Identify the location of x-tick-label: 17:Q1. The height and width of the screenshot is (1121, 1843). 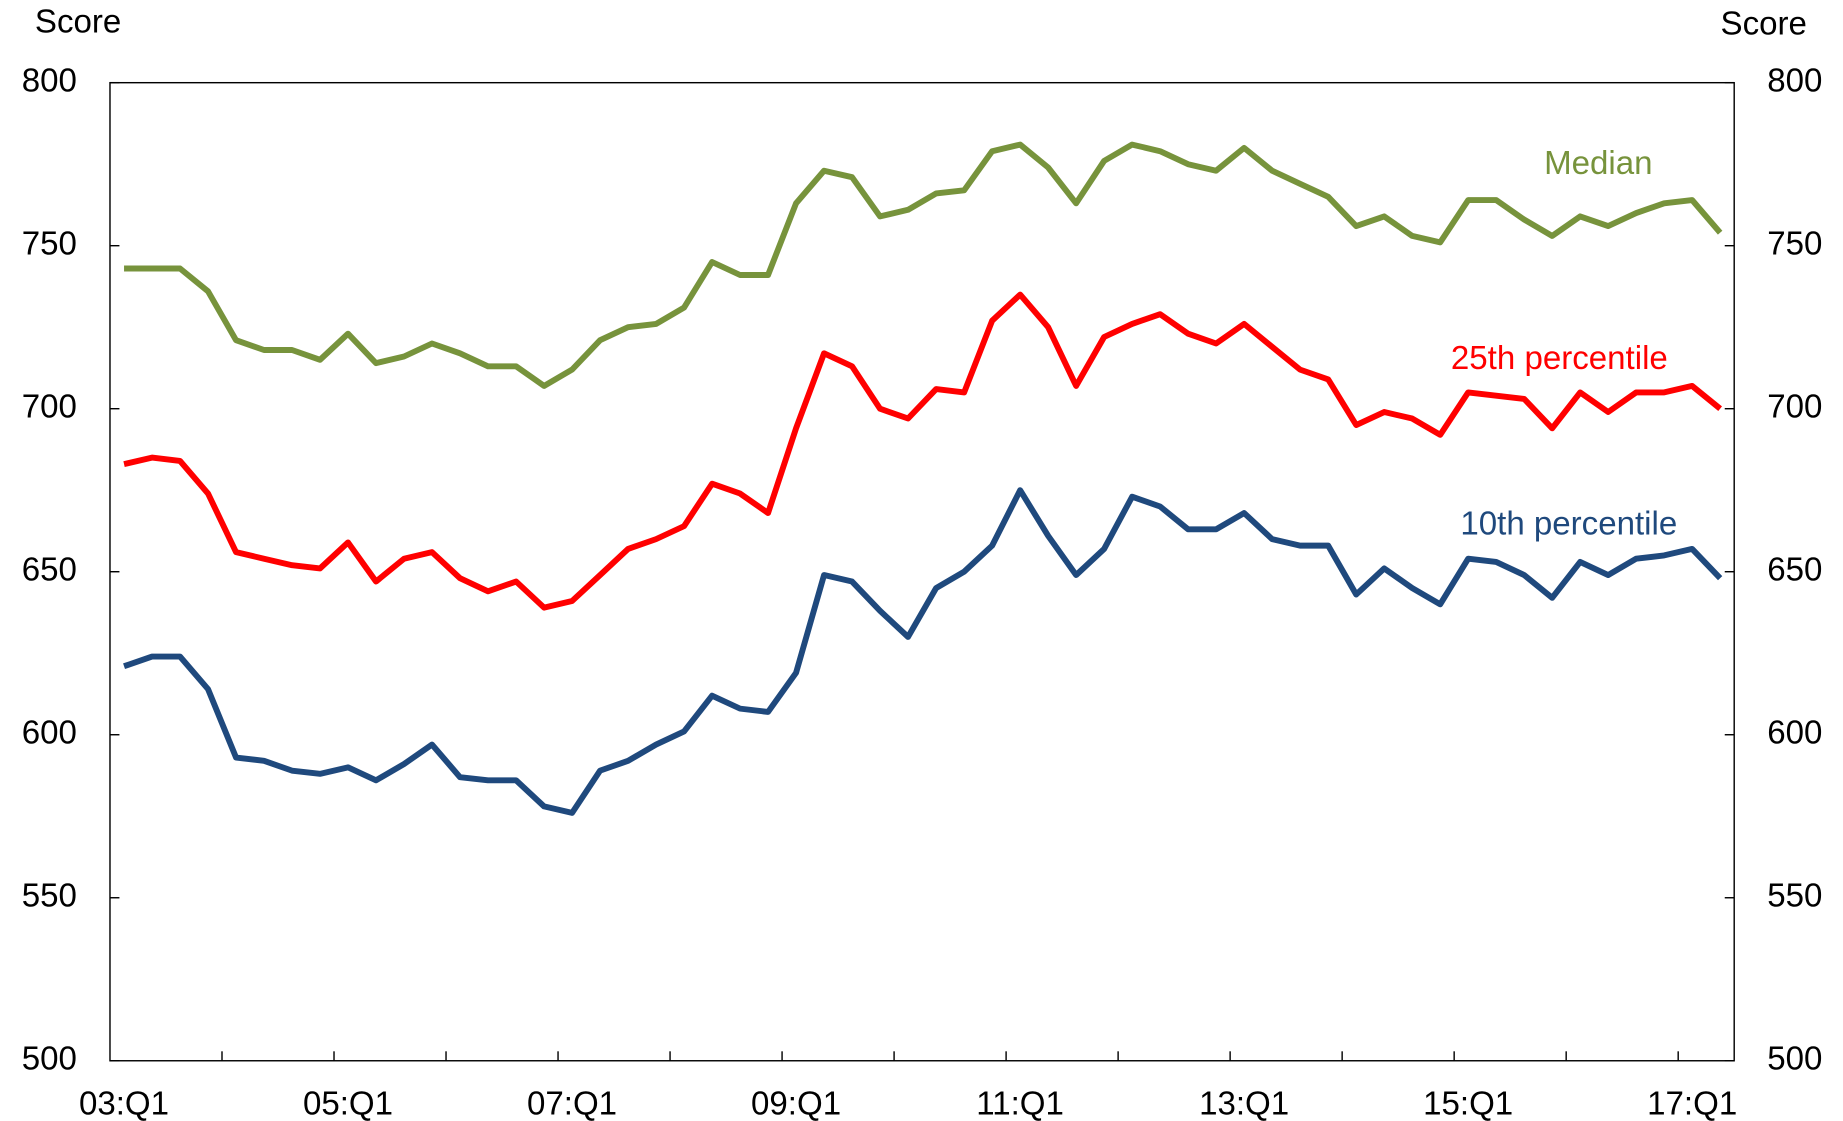
(1692, 1103).